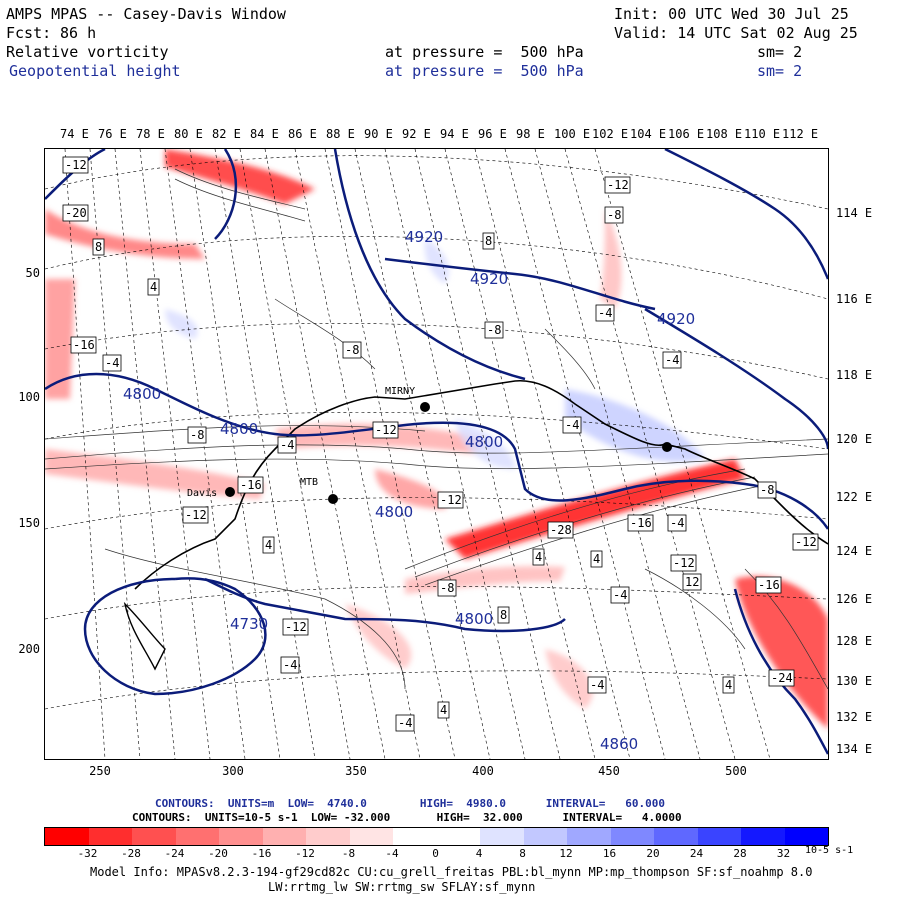  Describe the element at coordinates (112, 134) in the screenshot. I see `top-longitude-label: 76 E` at that location.